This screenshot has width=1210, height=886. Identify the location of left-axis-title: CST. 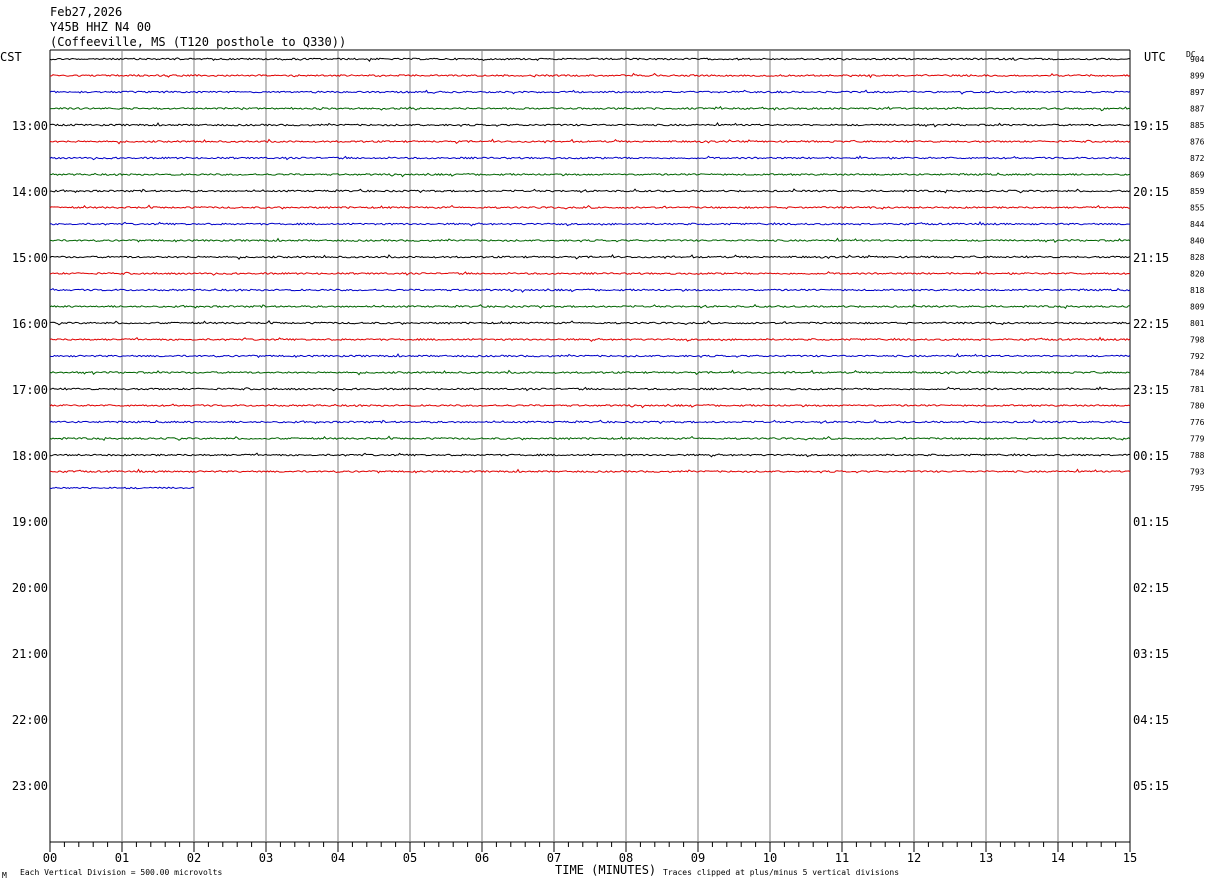
(11, 57).